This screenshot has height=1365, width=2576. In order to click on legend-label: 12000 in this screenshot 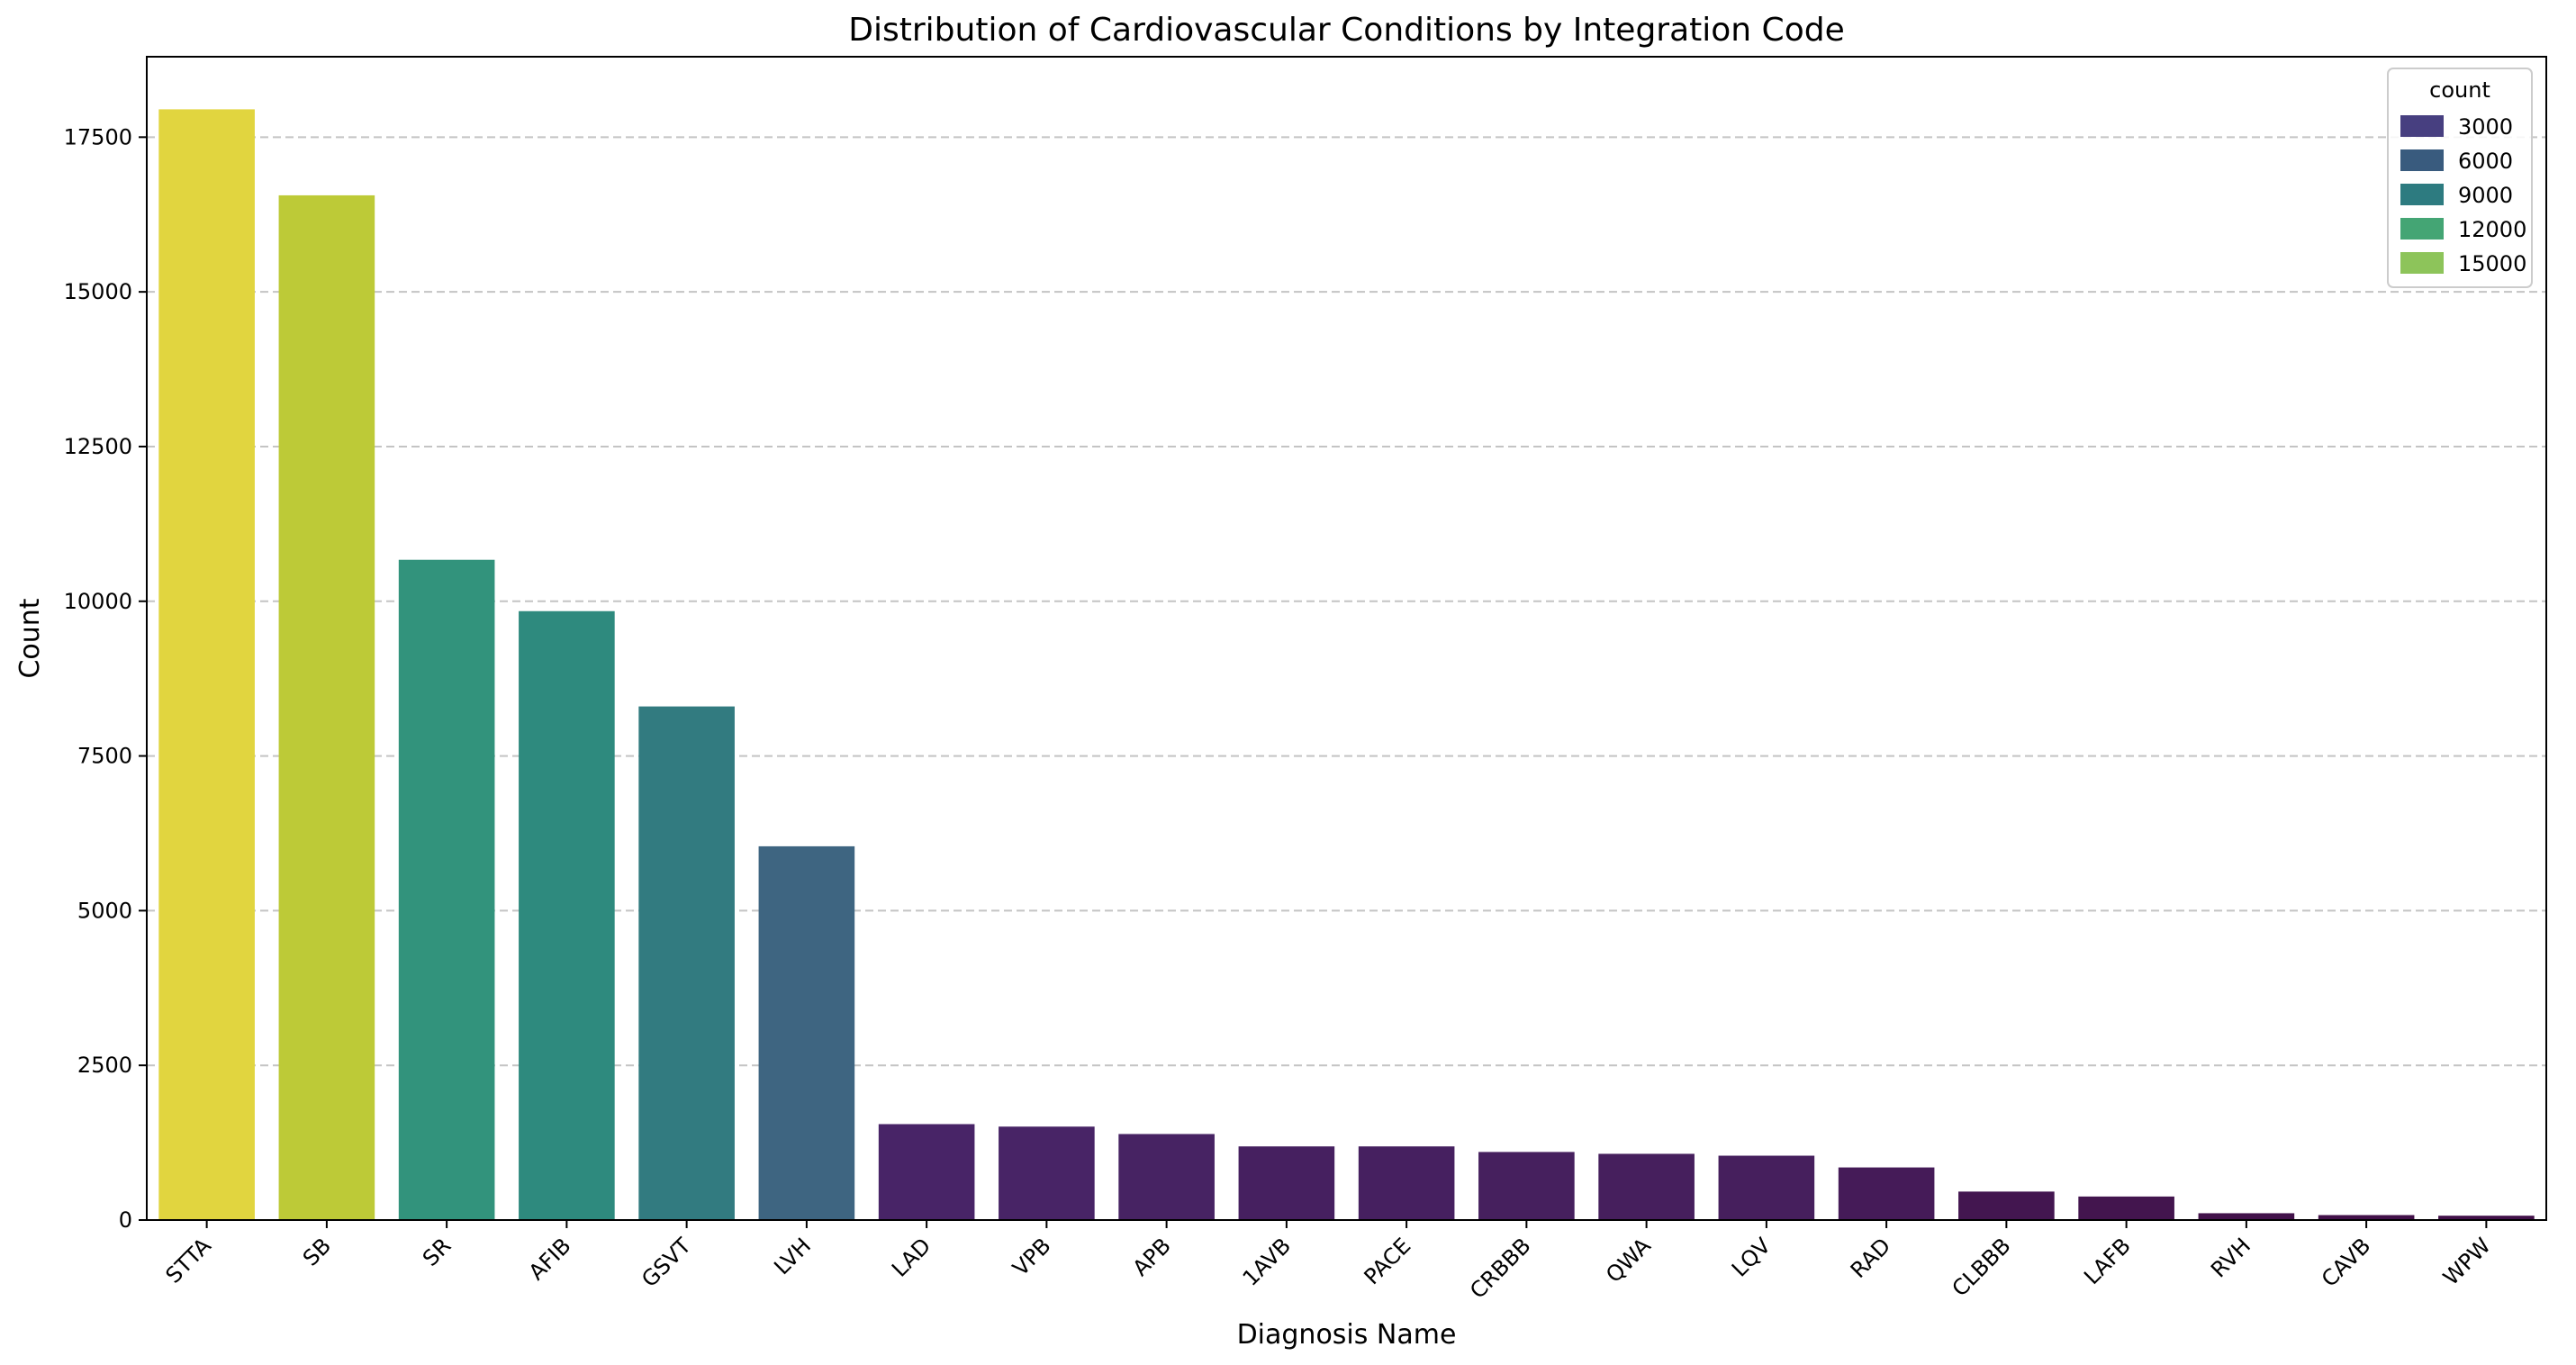, I will do `click(2492, 229)`.